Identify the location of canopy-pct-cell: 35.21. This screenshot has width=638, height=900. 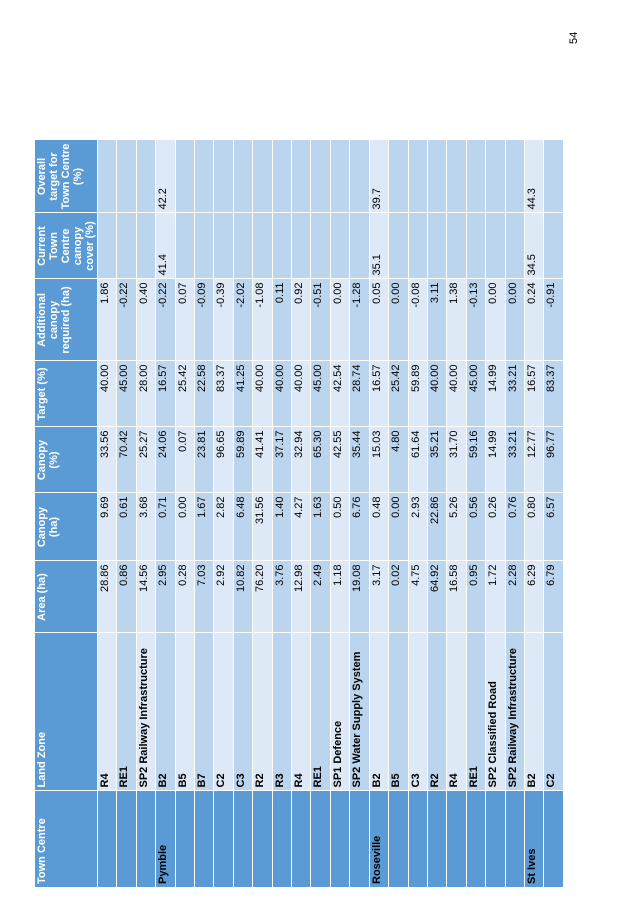
(437, 460).